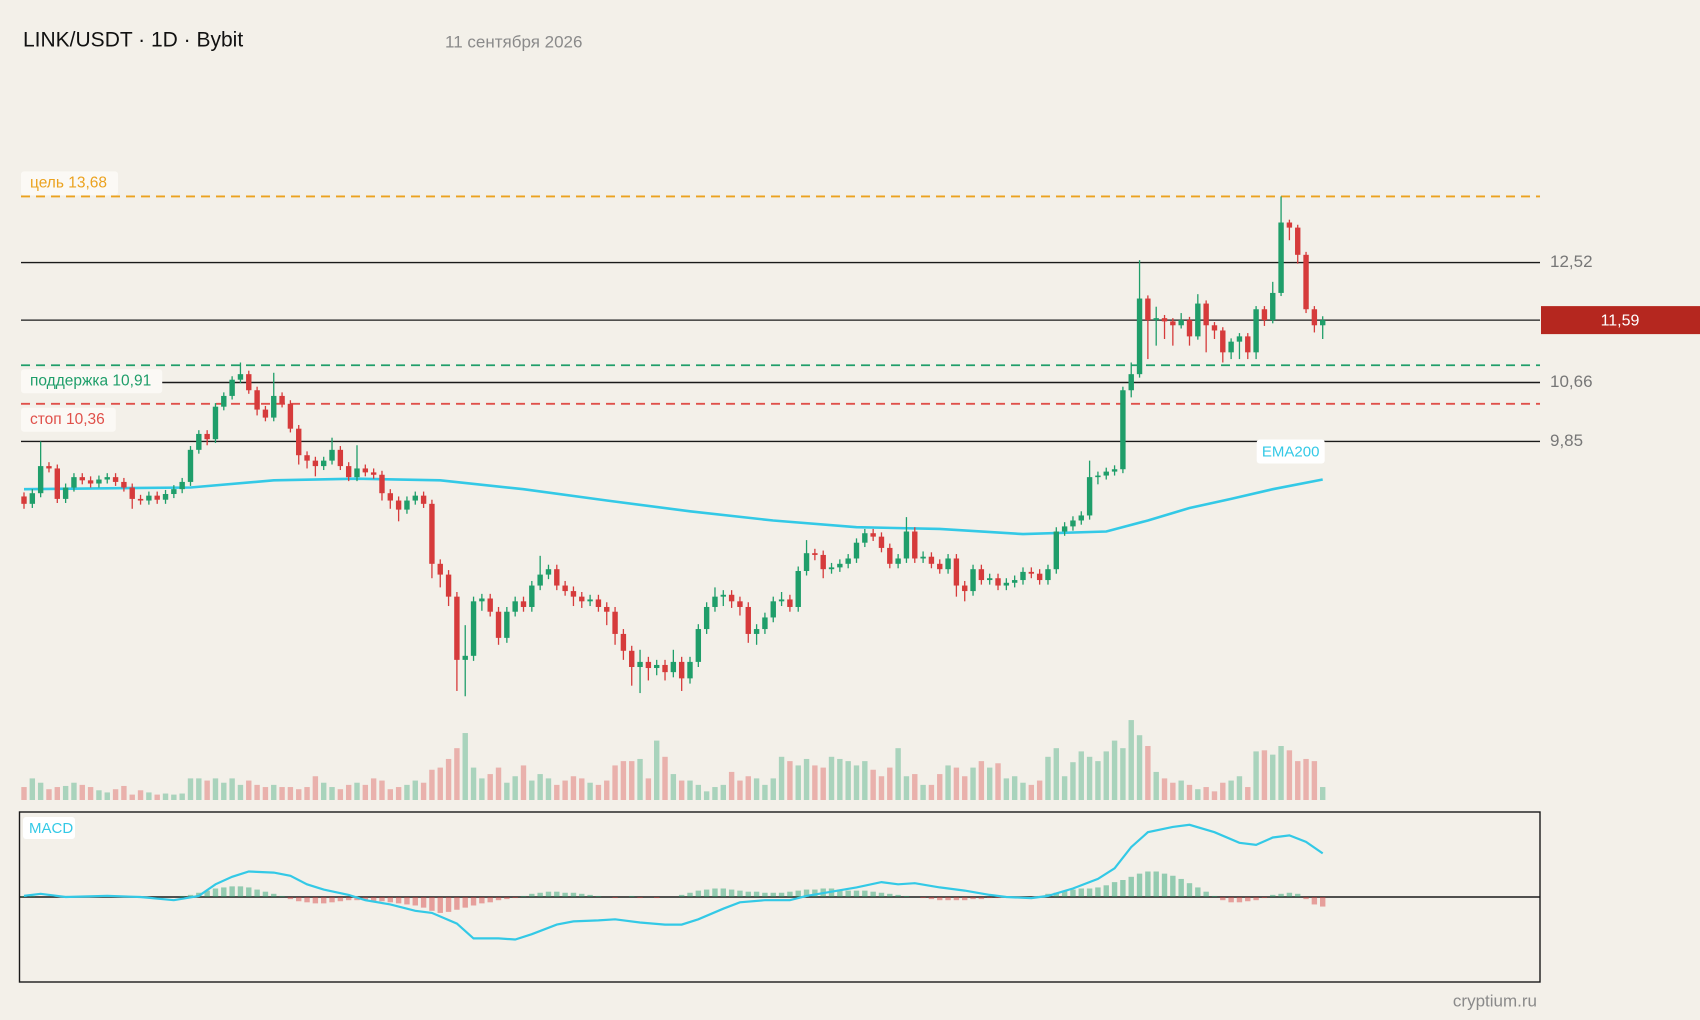 This screenshot has height=1020, width=1700. What do you see at coordinates (513, 41) in the screenshot?
I see `chart-date: 11 сентября 2026` at bounding box center [513, 41].